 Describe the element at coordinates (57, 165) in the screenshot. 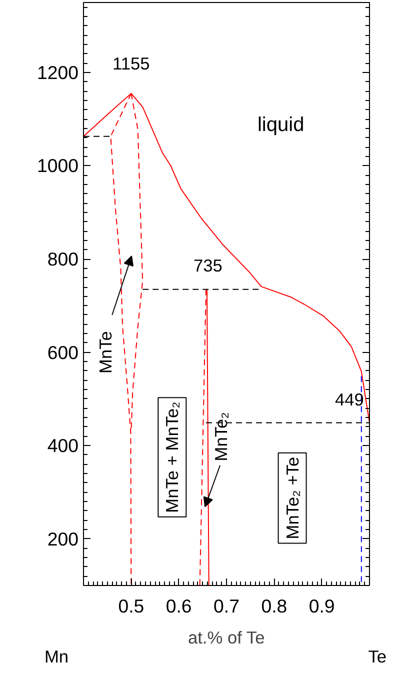

I see `y-tick-label: 1000` at that location.